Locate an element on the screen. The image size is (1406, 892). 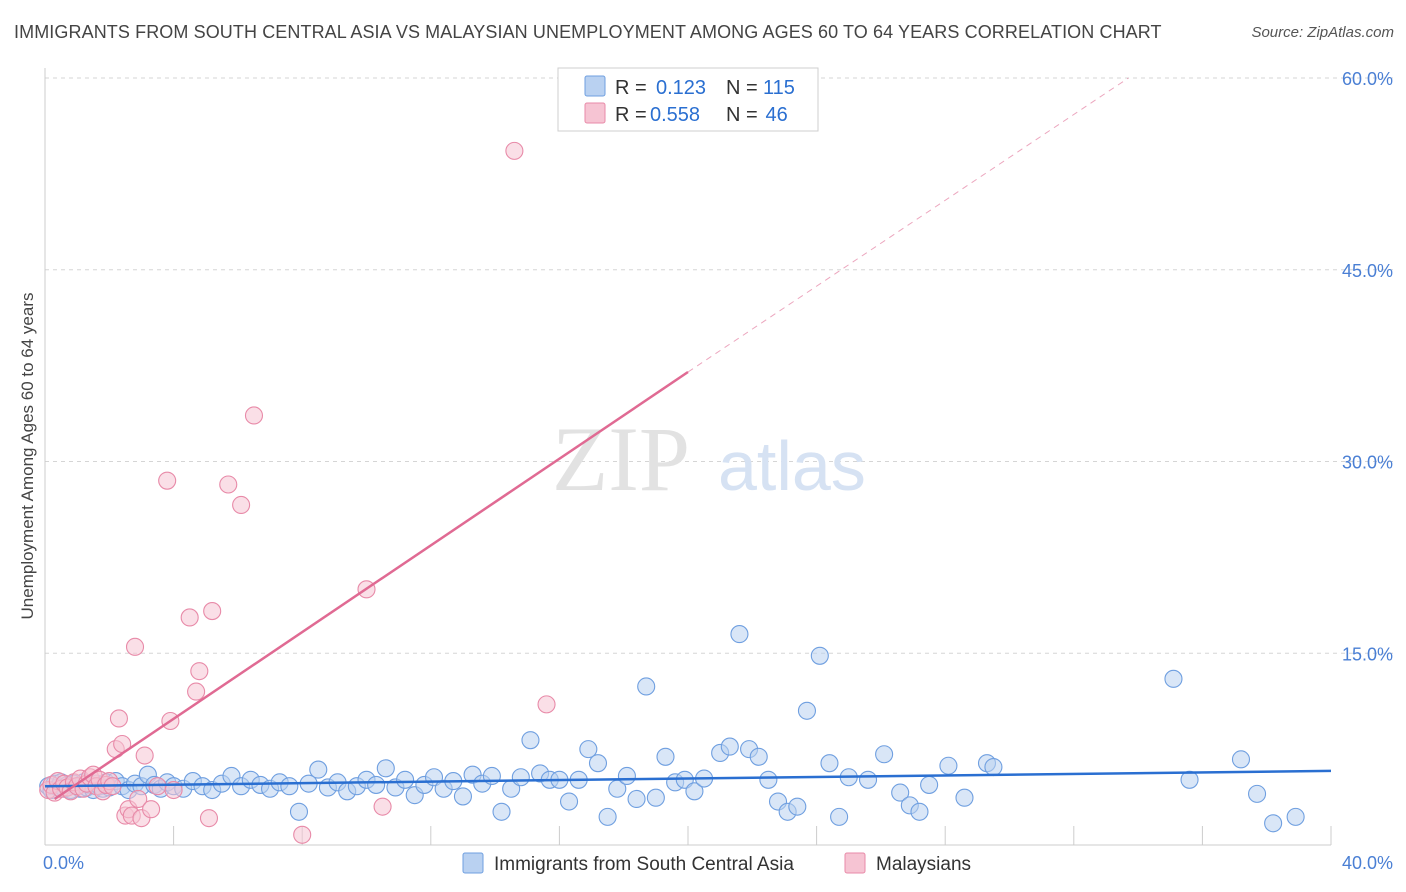
legend-n-value-pink: 46 is located at coordinates (774, 115).